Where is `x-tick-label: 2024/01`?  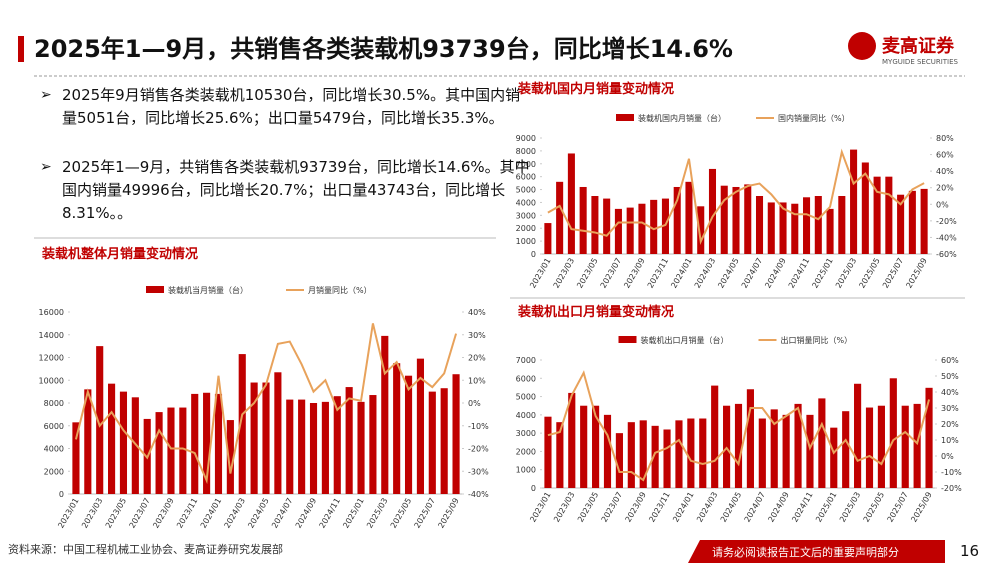 x-tick-label: 2024/01 is located at coordinates (211, 513).